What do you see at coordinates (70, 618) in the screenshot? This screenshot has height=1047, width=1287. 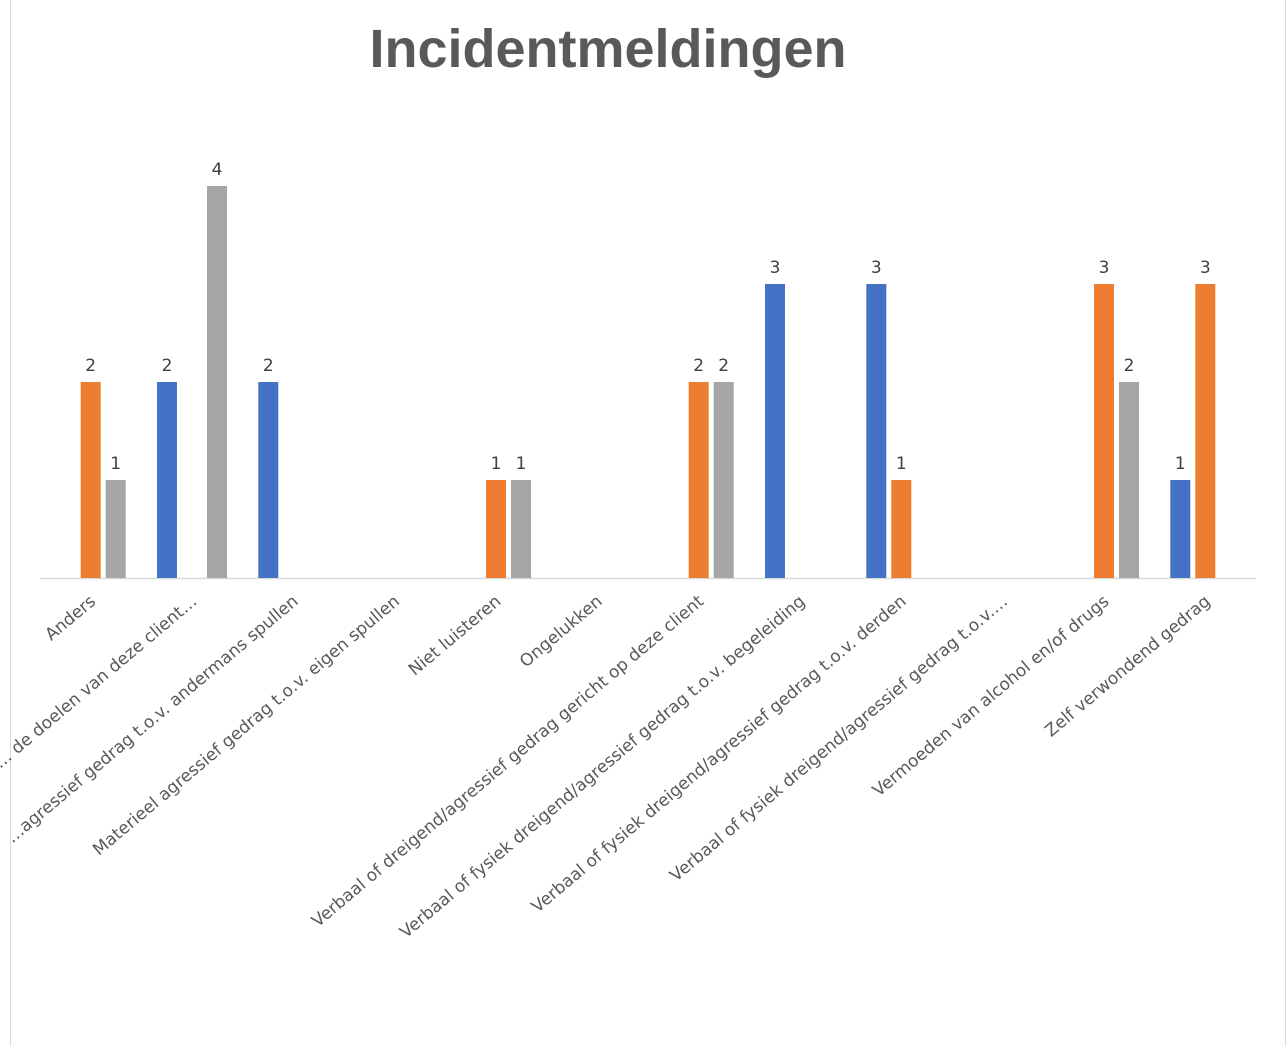 I see `x-tick-label: Anders` at bounding box center [70, 618].